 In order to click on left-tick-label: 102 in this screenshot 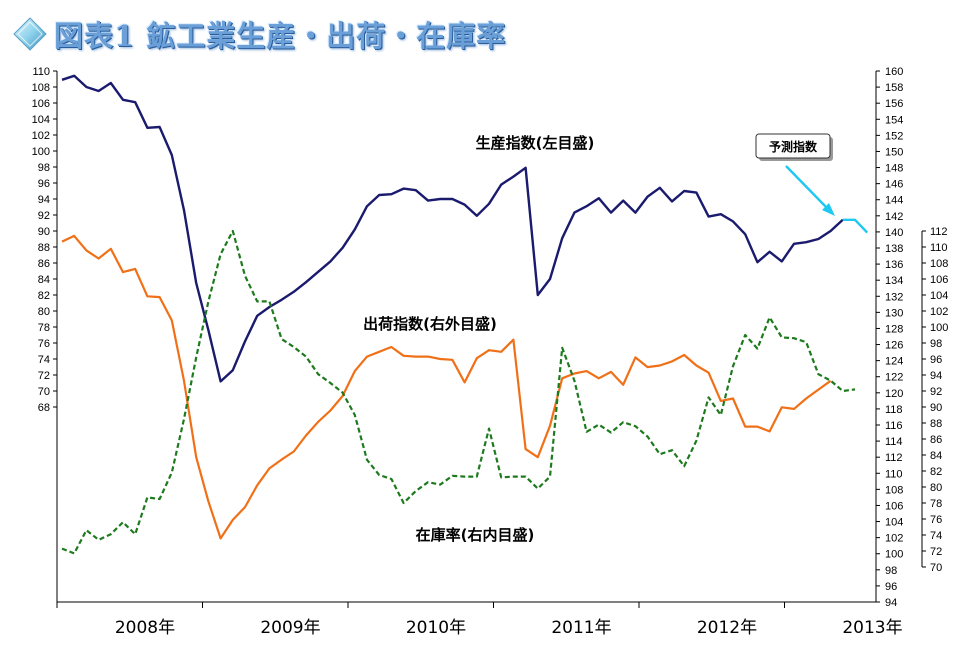, I will do `click(41, 136)`.